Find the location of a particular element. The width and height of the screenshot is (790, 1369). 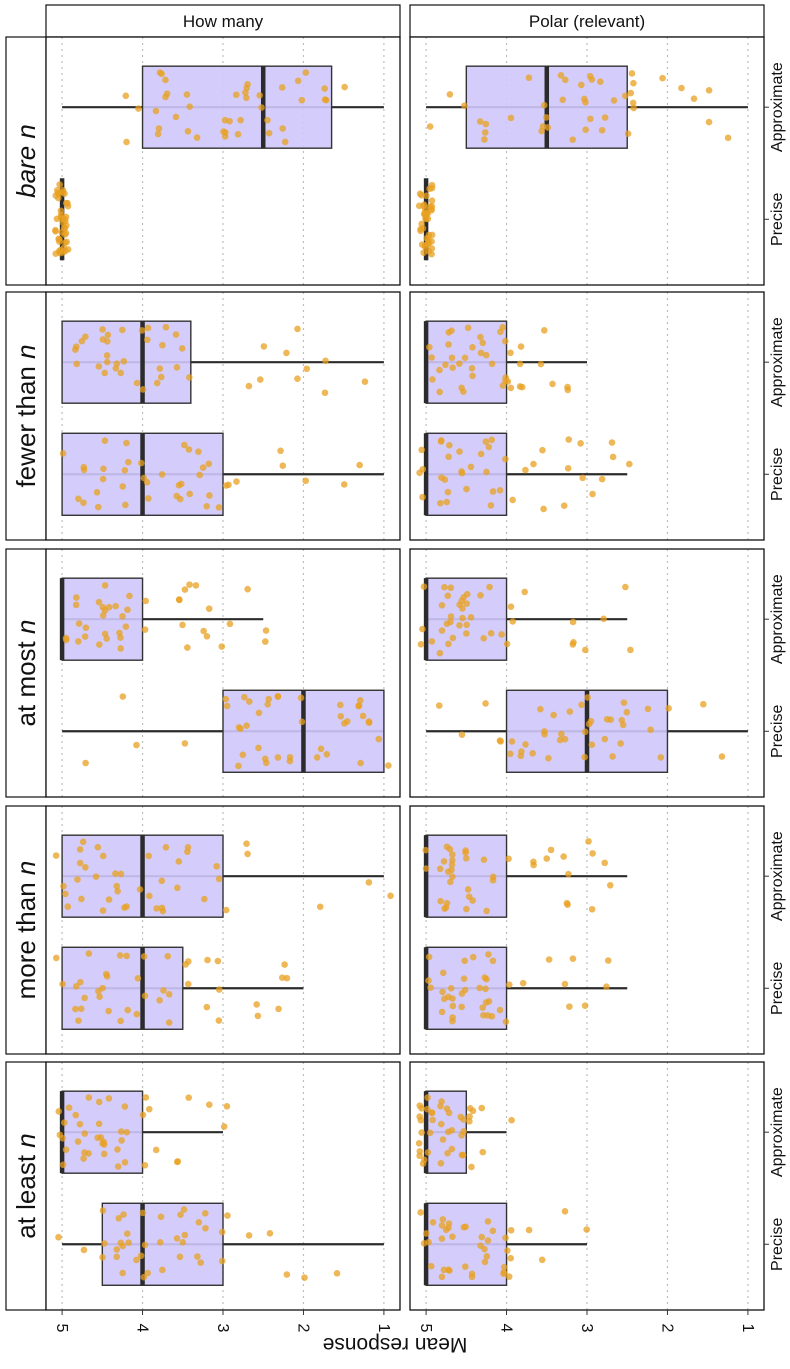

axis-tick-label: 3 is located at coordinates (586, 1328).